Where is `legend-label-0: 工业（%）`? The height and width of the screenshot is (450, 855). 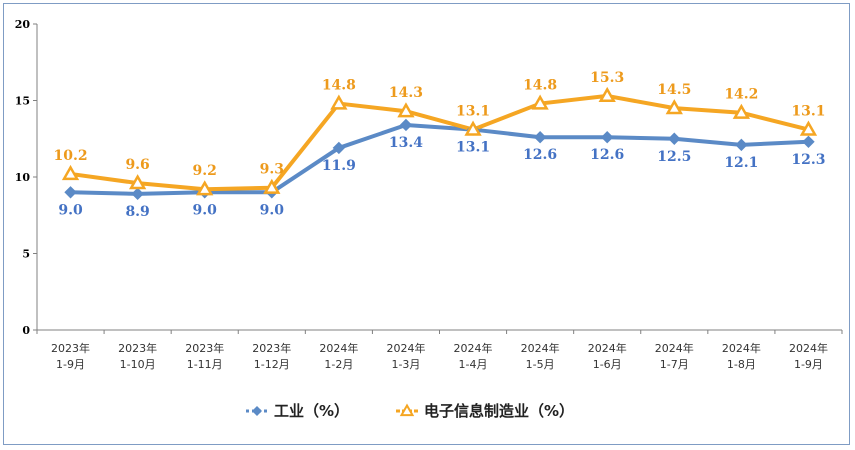 legend-label-0: 工业（%） is located at coordinates (311, 411).